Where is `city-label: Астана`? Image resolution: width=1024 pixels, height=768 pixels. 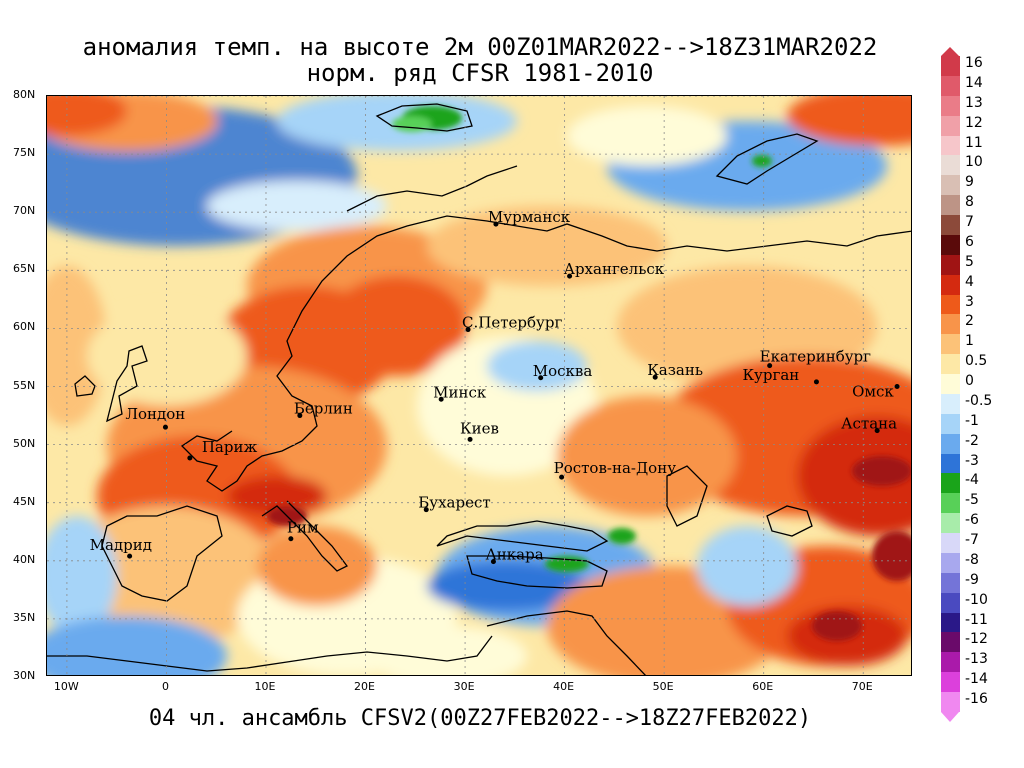 city-label: Астана is located at coordinates (869, 424).